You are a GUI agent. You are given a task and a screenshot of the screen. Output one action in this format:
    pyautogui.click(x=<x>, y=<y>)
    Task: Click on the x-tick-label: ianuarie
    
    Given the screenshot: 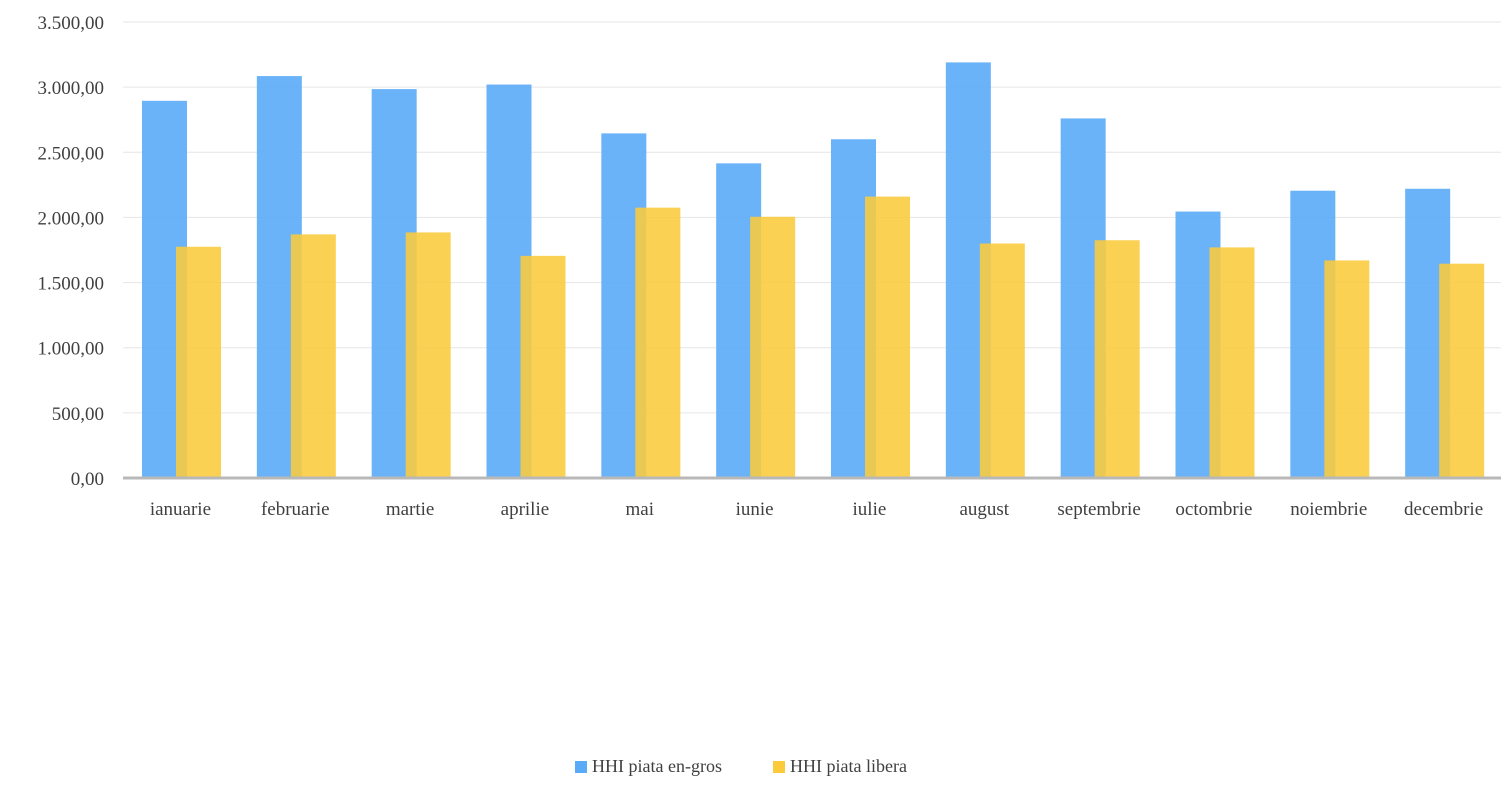 What is the action you would take?
    pyautogui.click(x=180, y=509)
    